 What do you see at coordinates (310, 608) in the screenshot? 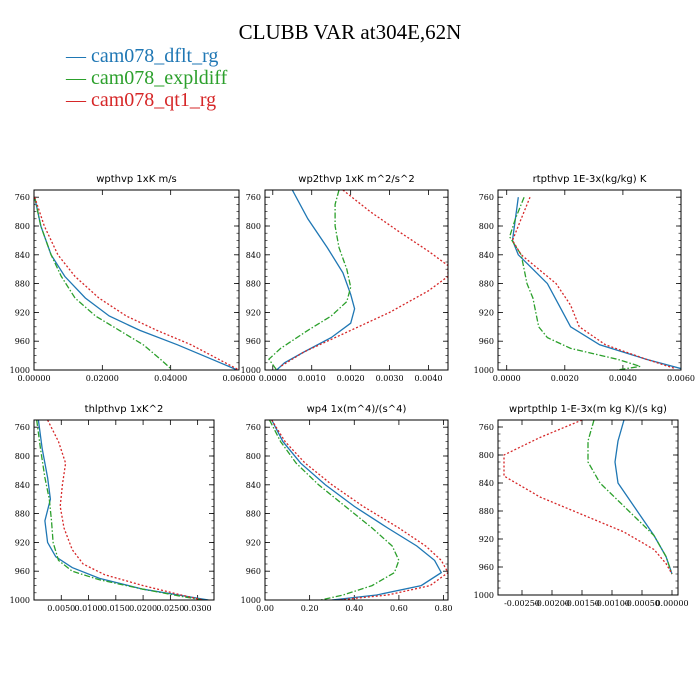
I see `x-tick-label: 0.20` at bounding box center [310, 608].